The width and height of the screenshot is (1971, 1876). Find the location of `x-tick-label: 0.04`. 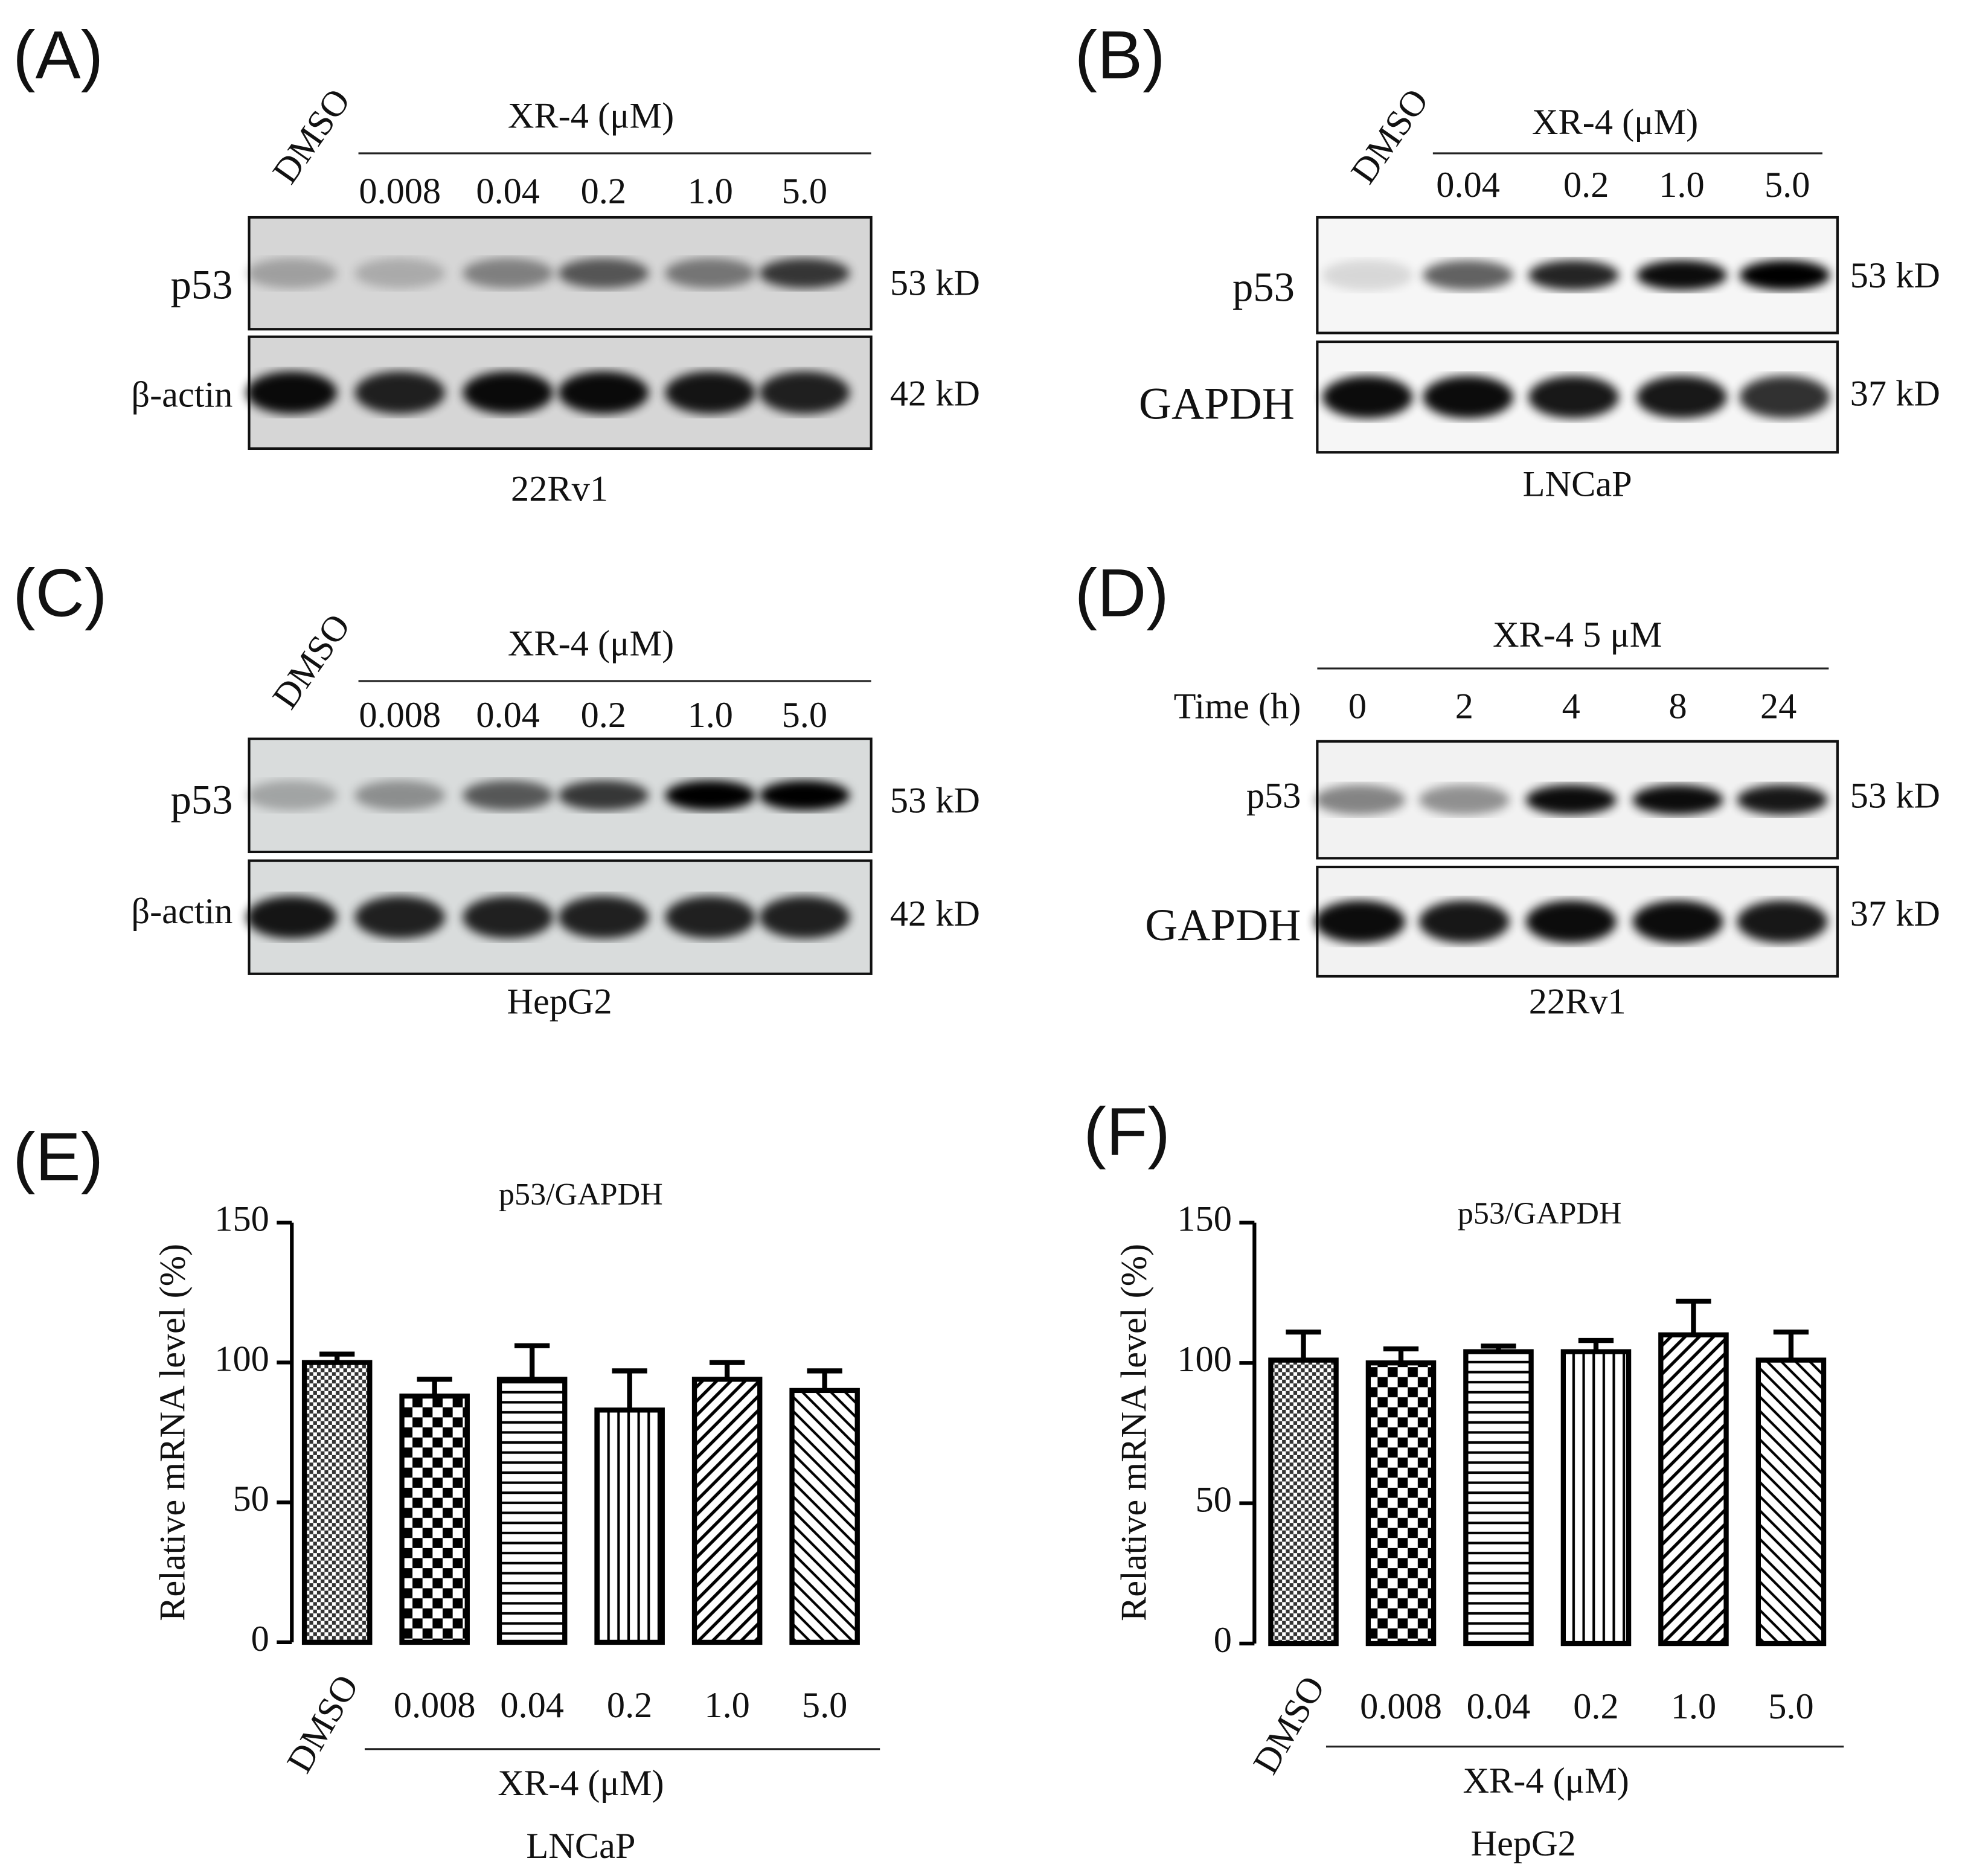

x-tick-label: 0.04 is located at coordinates (1499, 1706).